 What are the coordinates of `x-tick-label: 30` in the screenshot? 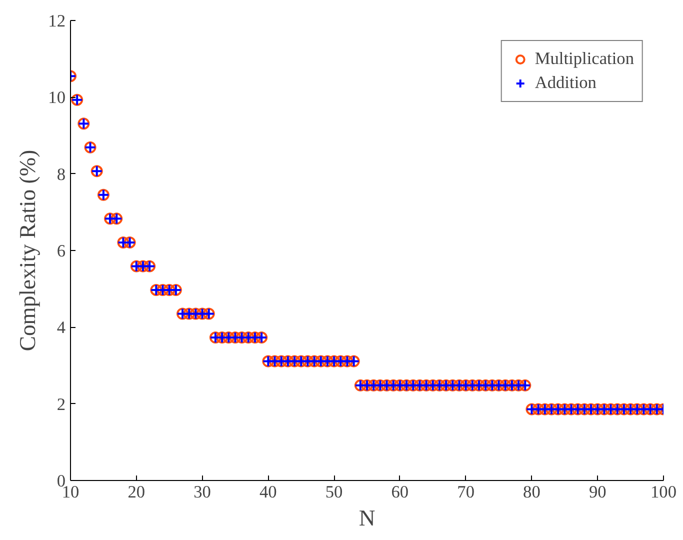 It's located at (202, 492).